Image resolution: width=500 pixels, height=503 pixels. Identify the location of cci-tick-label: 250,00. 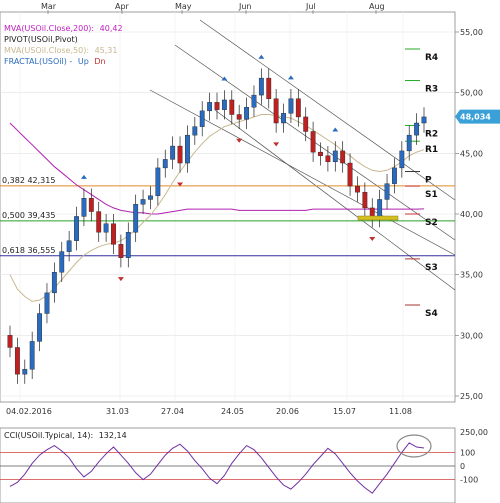
(474, 432).